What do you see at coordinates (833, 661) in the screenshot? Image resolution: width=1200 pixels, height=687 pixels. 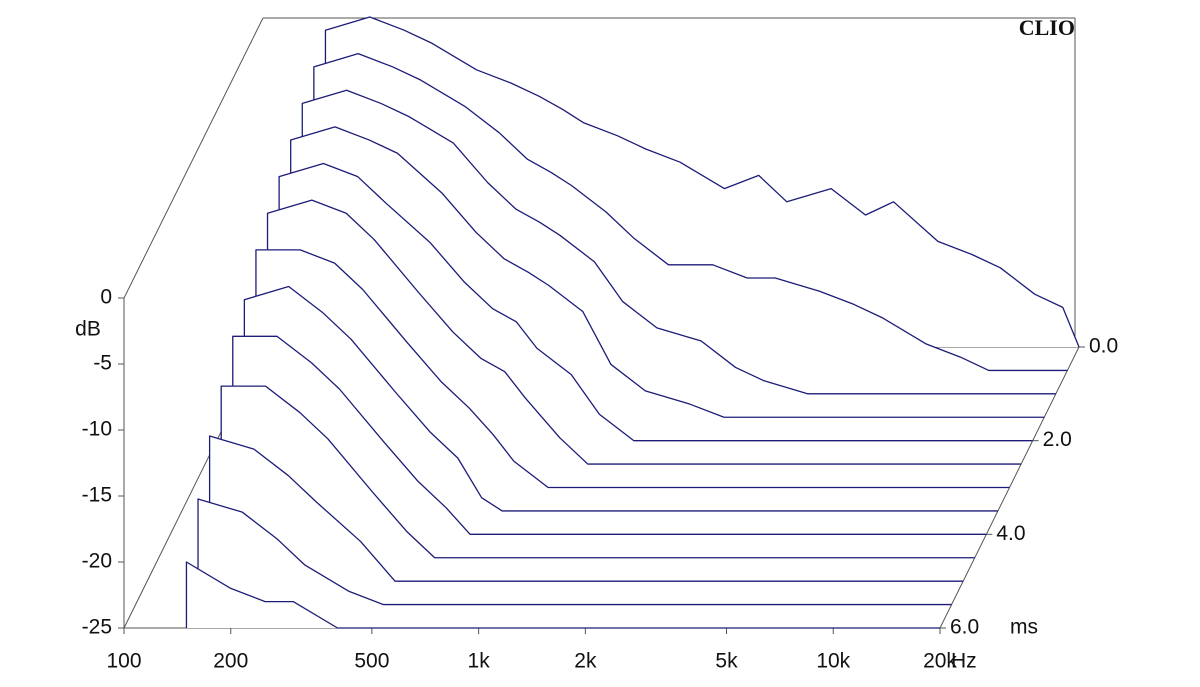 I see `x-tick-label: 10k` at bounding box center [833, 661].